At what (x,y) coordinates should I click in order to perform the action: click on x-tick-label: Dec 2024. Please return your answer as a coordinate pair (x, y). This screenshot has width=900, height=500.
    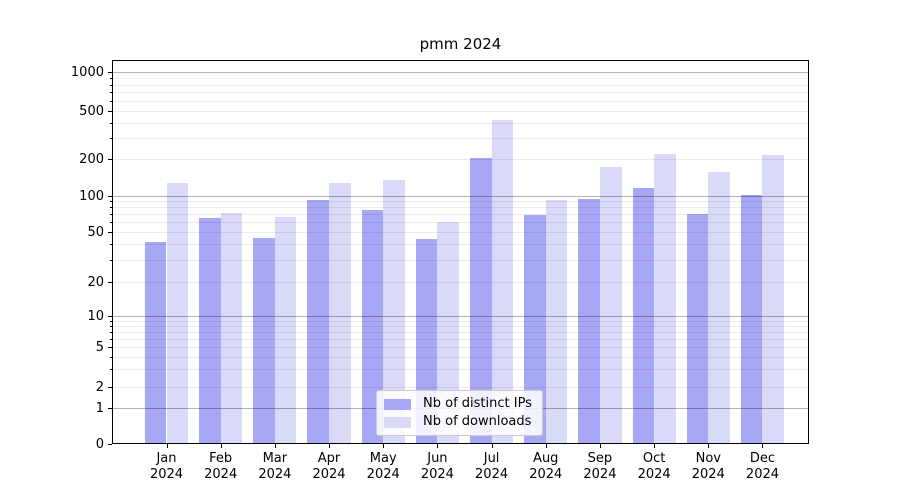
    Looking at the image, I should click on (762, 467).